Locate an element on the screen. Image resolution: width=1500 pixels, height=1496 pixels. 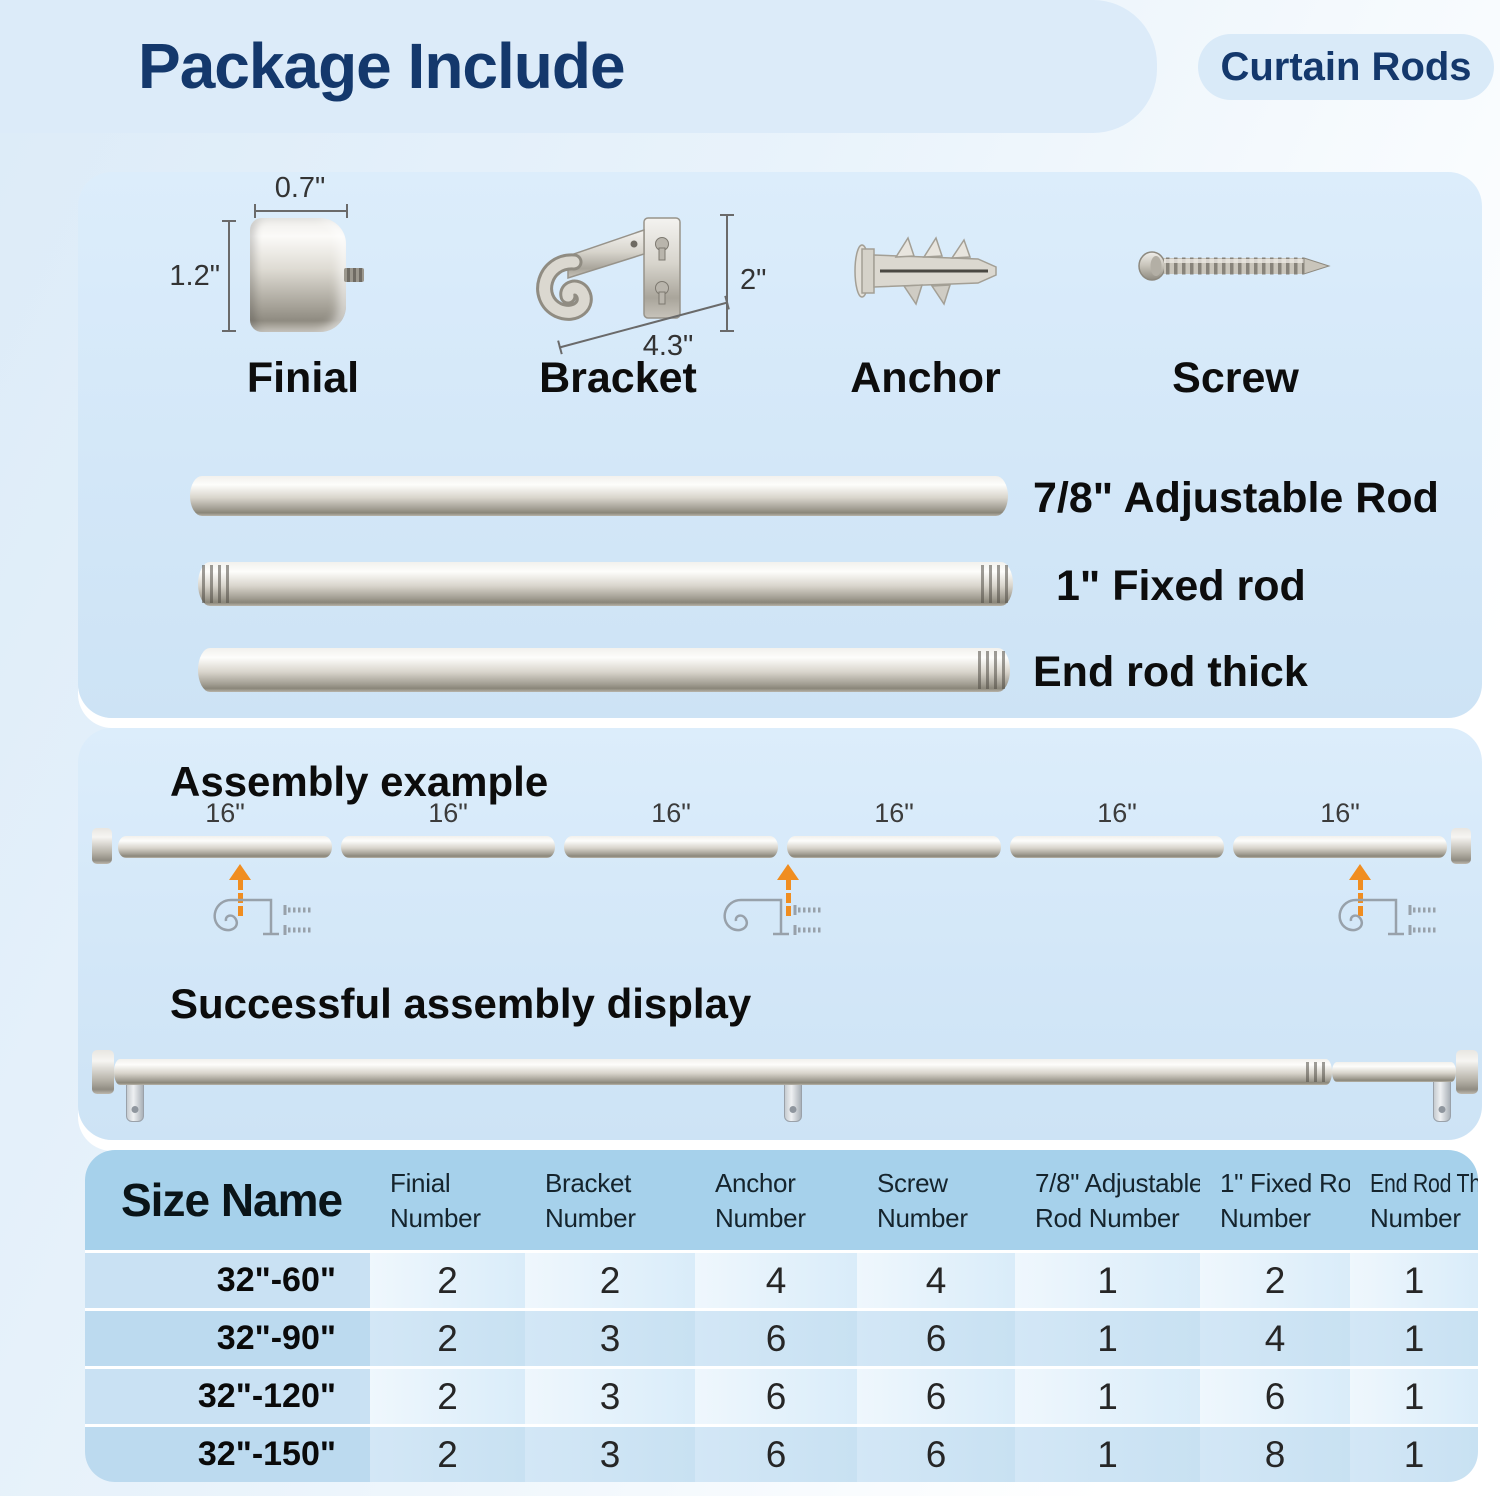
size-cell: 32"-150" is located at coordinates (227, 1454).